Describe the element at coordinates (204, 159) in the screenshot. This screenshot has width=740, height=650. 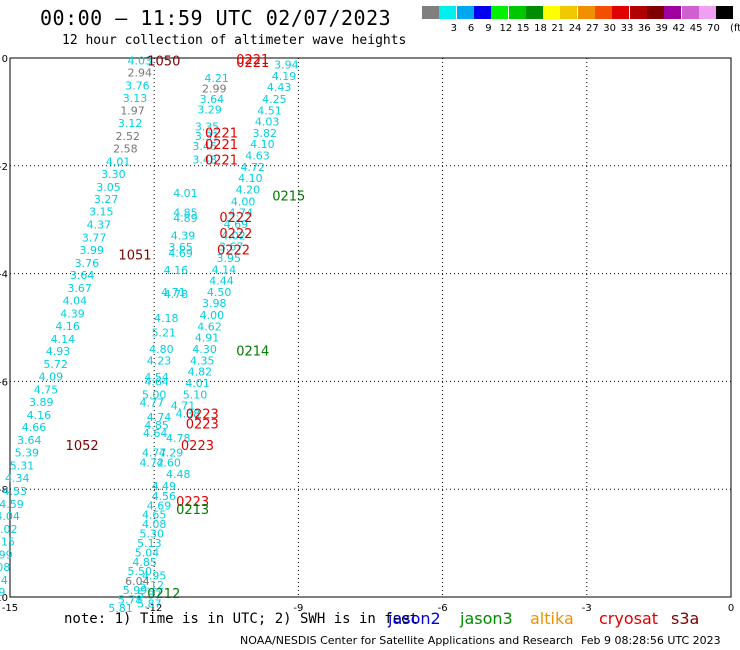
I see `wave-height-value: 3.48` at that location.